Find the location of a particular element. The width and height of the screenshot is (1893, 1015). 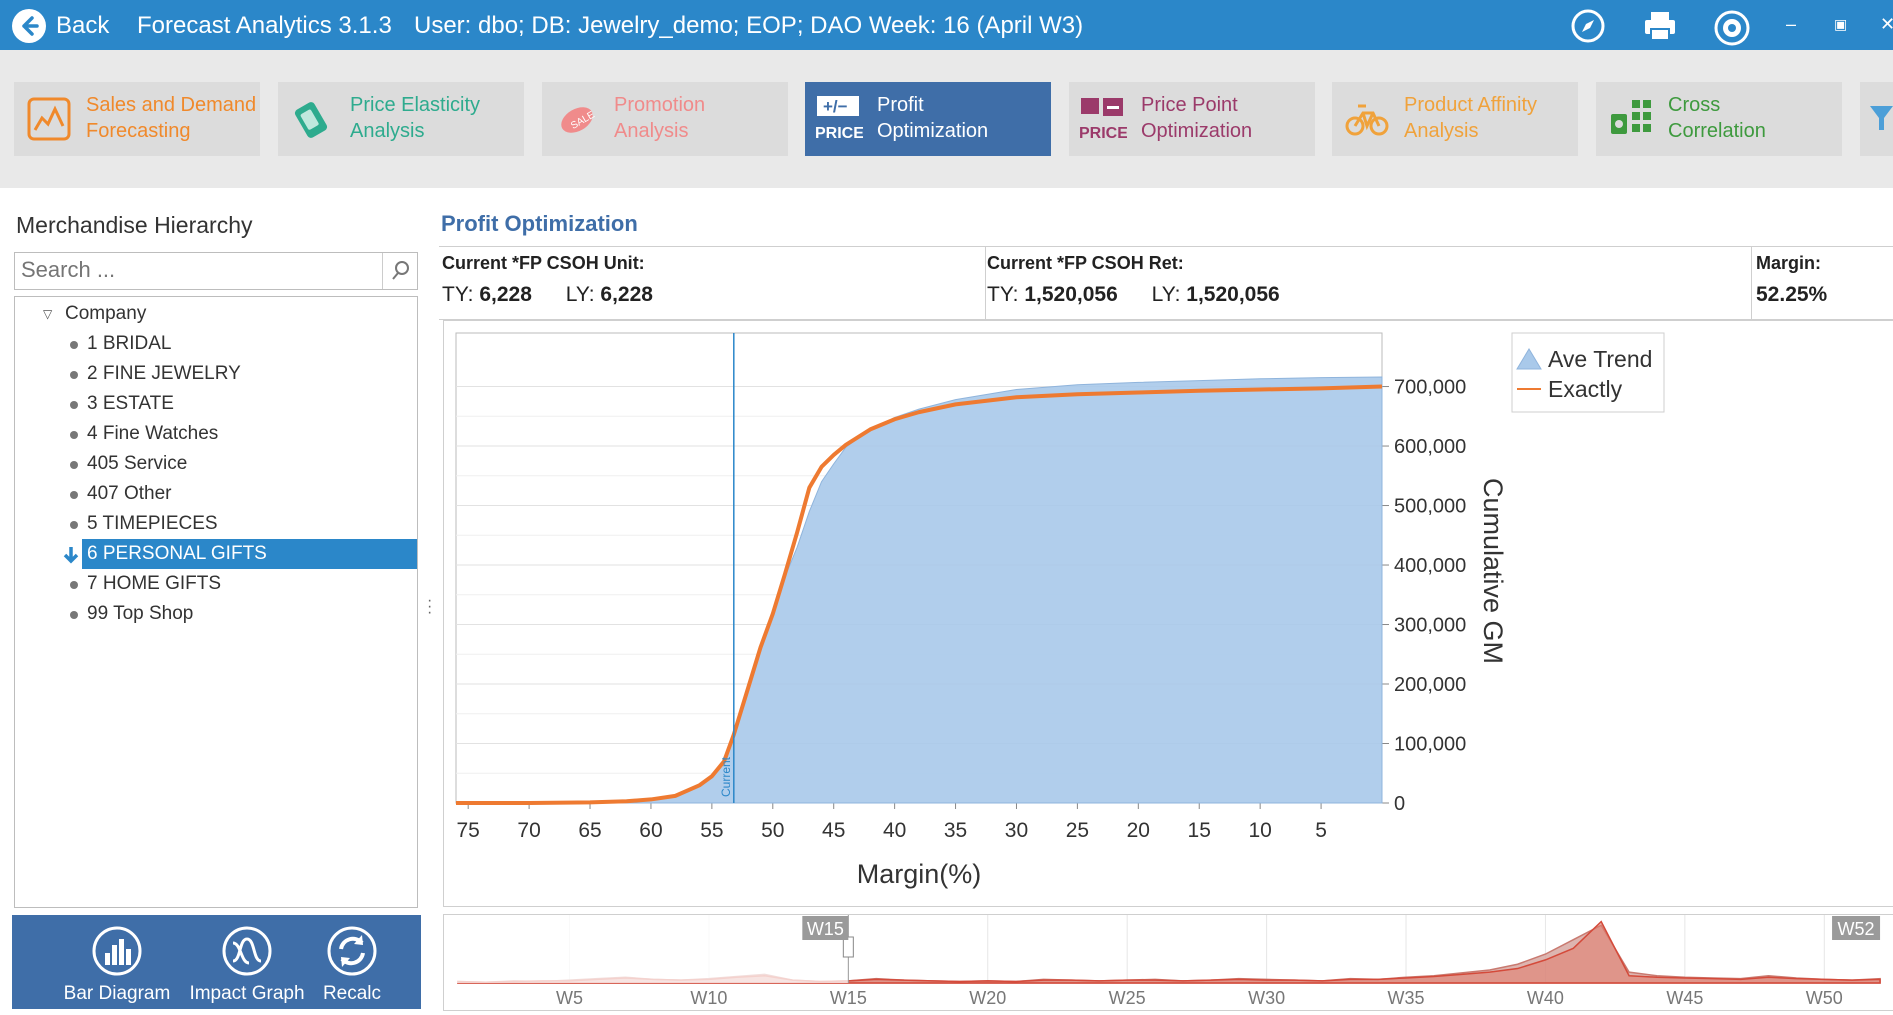

ly-label: LY: is located at coordinates (1166, 294).